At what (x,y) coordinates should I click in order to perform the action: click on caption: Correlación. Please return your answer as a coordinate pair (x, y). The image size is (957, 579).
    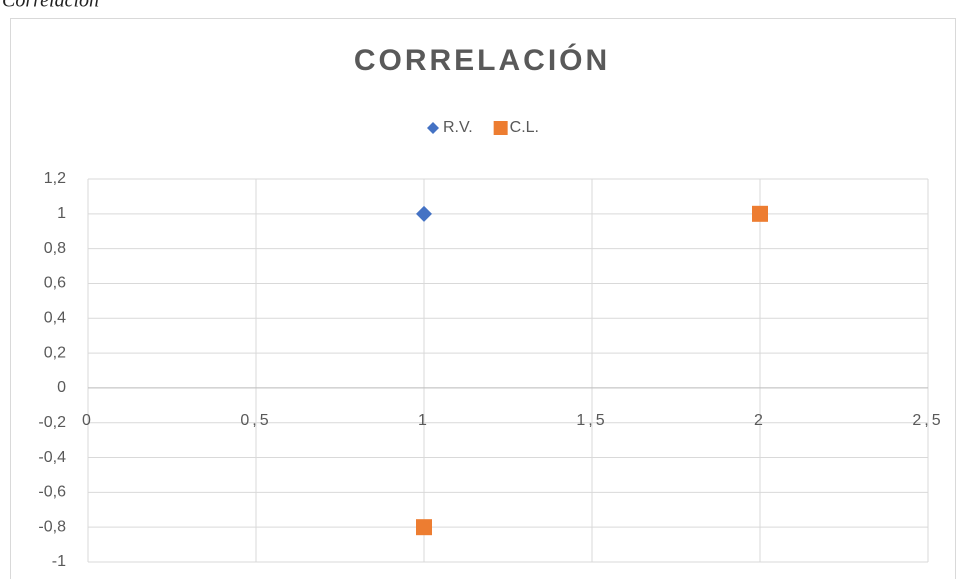
    Looking at the image, I should click on (50, 6).